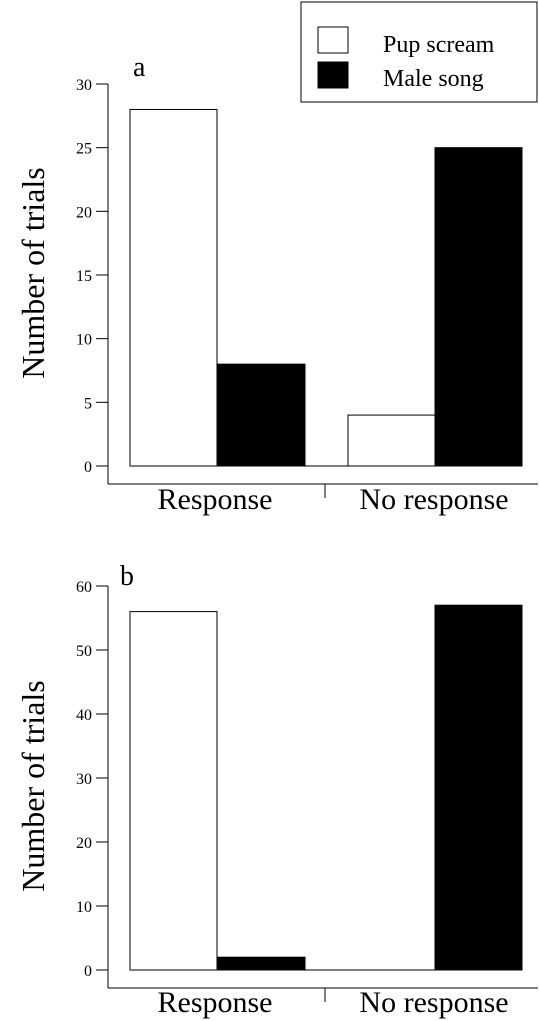 This screenshot has height=1021, width=539. Describe the element at coordinates (333, 40) in the screenshot. I see `legend-swatch-pup-scream` at that location.